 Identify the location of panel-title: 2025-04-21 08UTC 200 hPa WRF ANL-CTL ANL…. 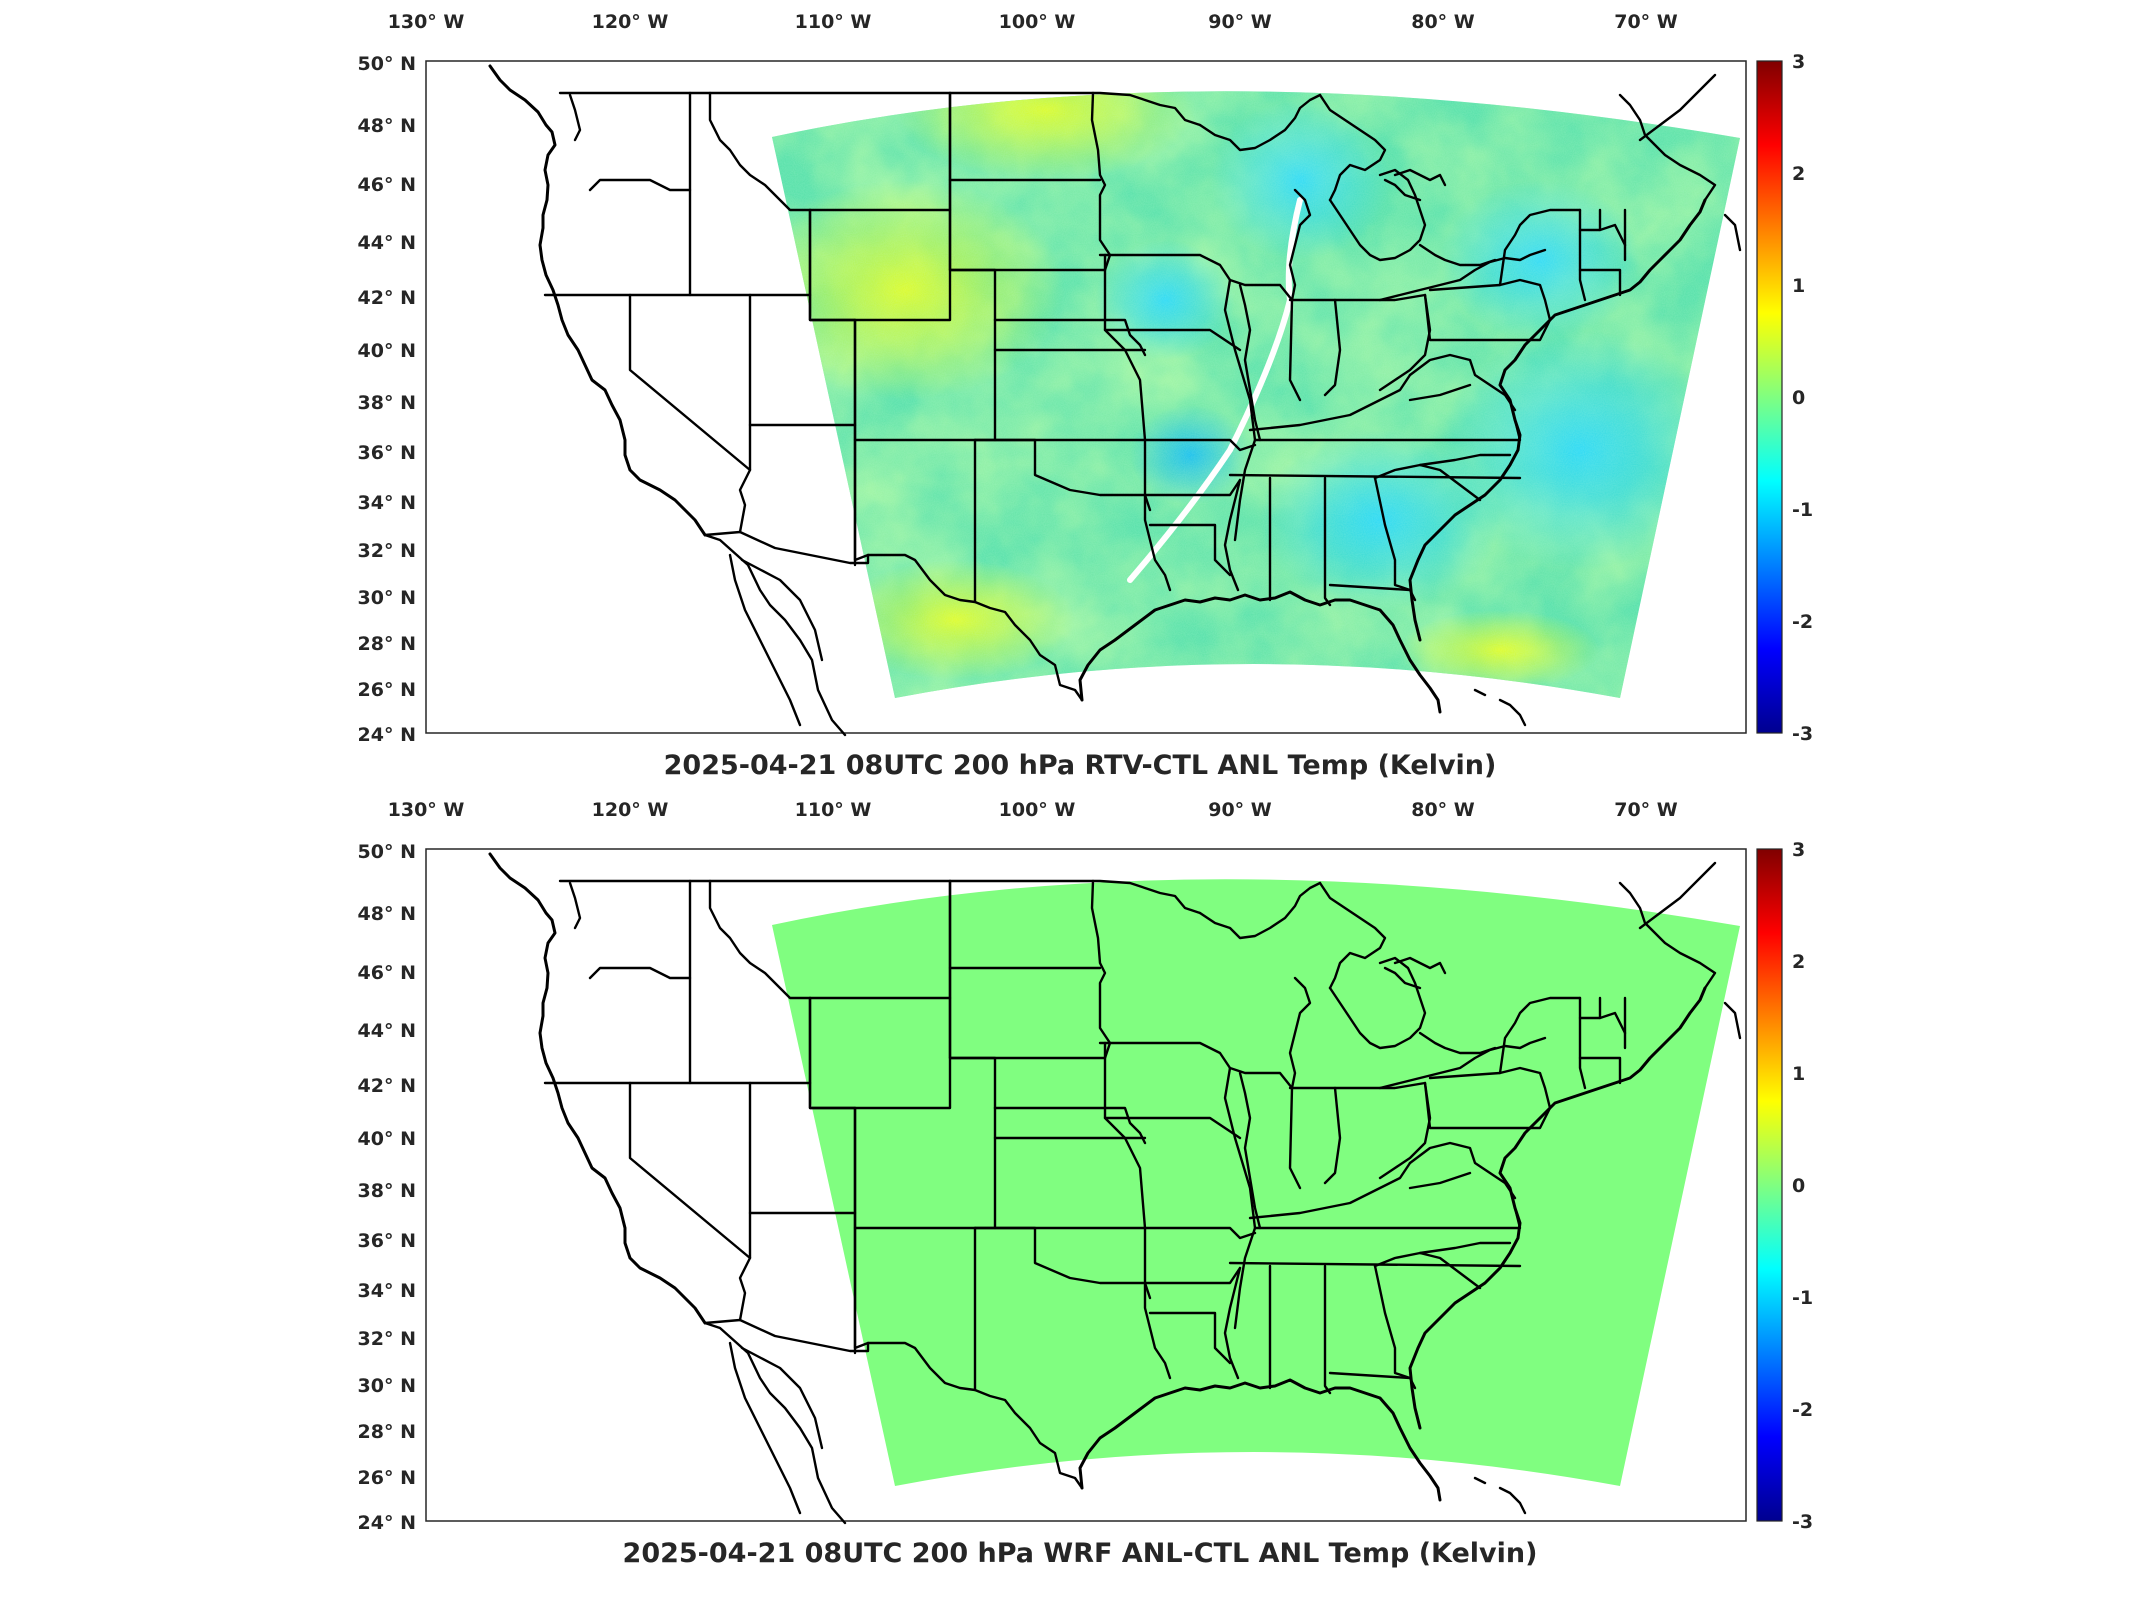
(1080, 1553).